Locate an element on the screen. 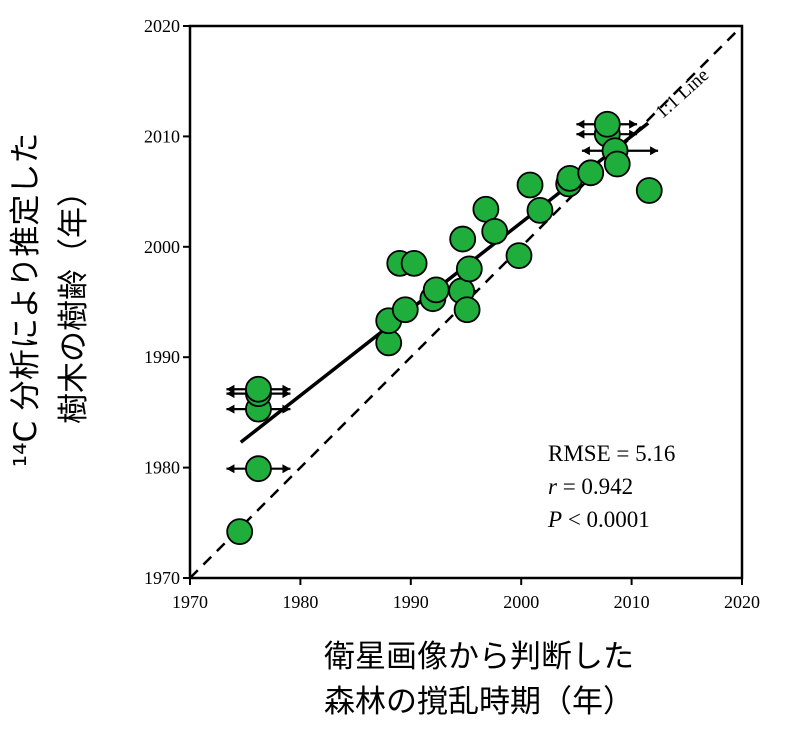 This screenshot has width=800, height=738. r-symbol: r is located at coordinates (553, 486).